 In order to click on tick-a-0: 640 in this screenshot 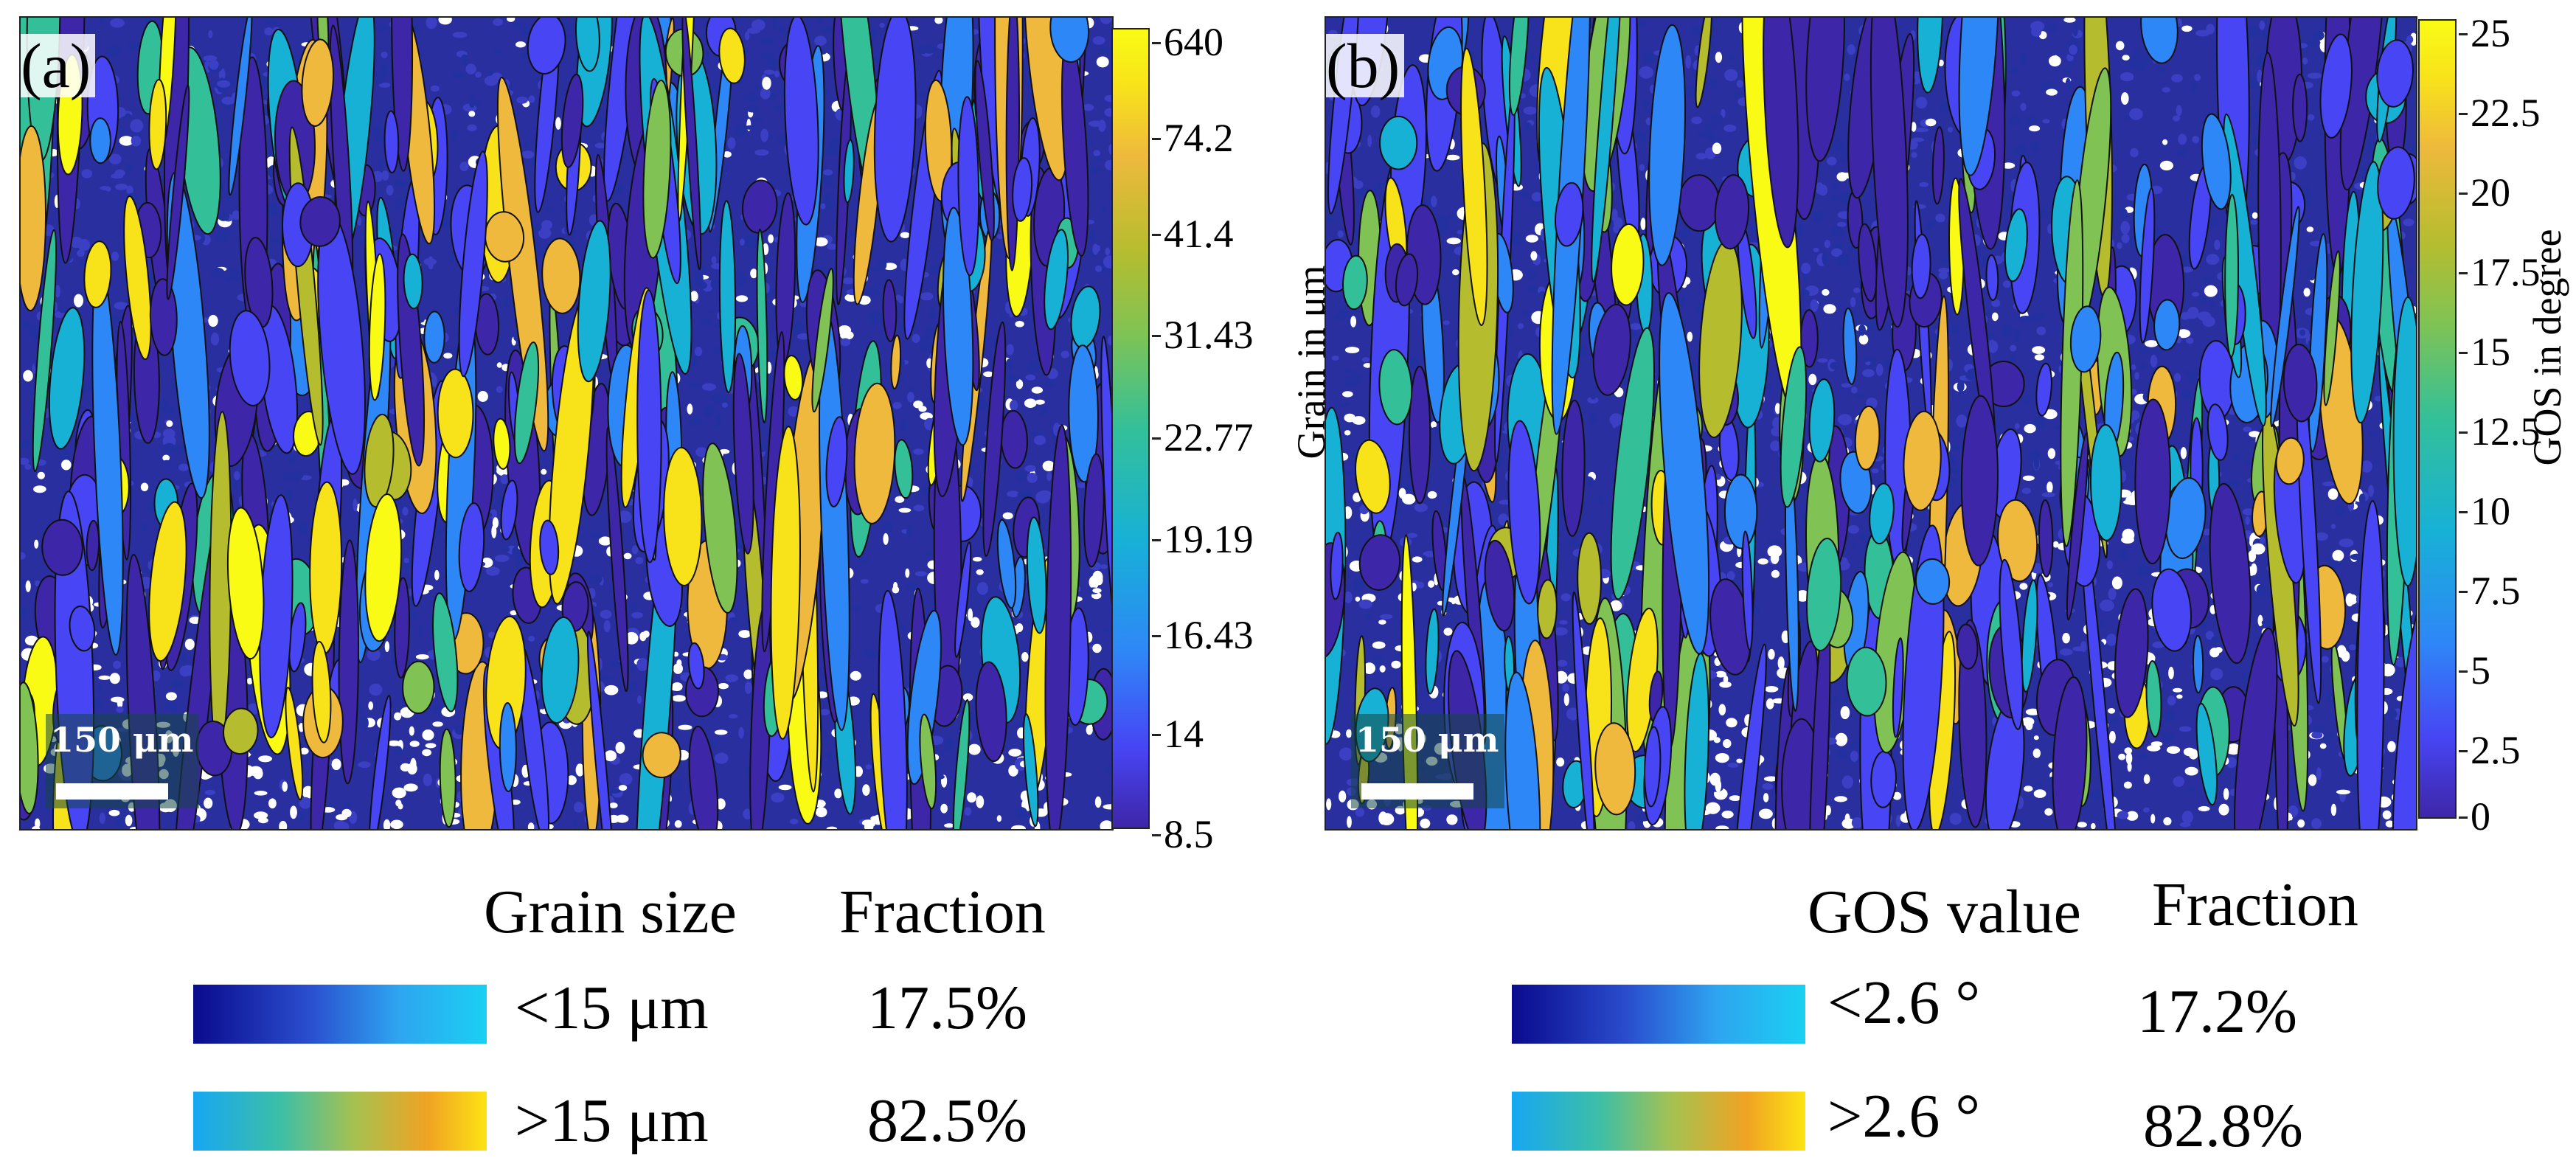, I will do `click(1187, 42)`.